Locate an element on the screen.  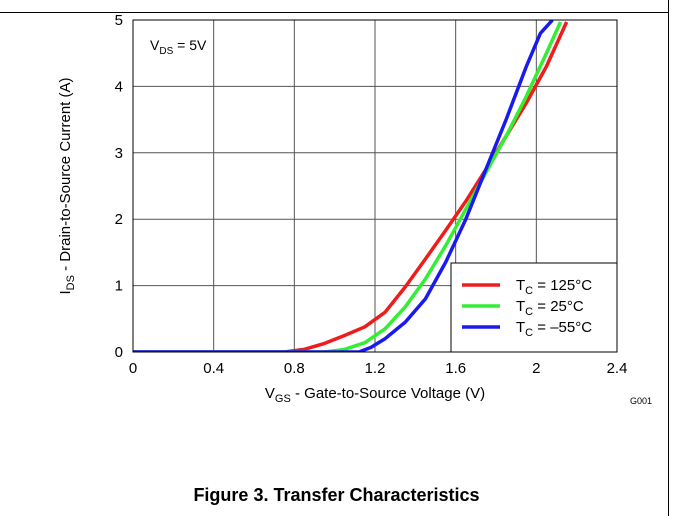
legend-label: TC = 25°C is located at coordinates (550, 308).